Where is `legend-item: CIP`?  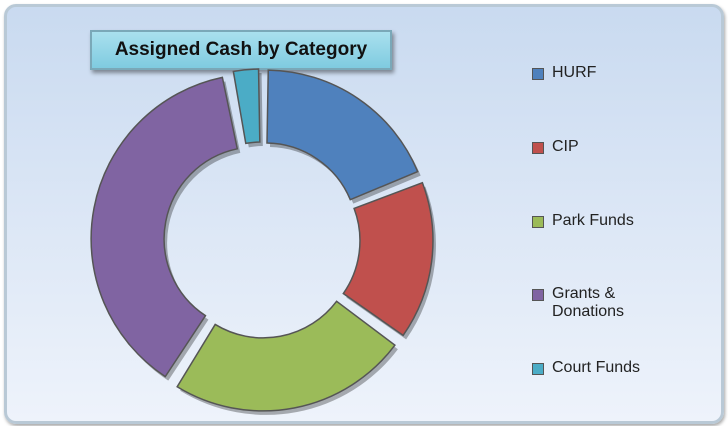
legend-item: CIP is located at coordinates (607, 147).